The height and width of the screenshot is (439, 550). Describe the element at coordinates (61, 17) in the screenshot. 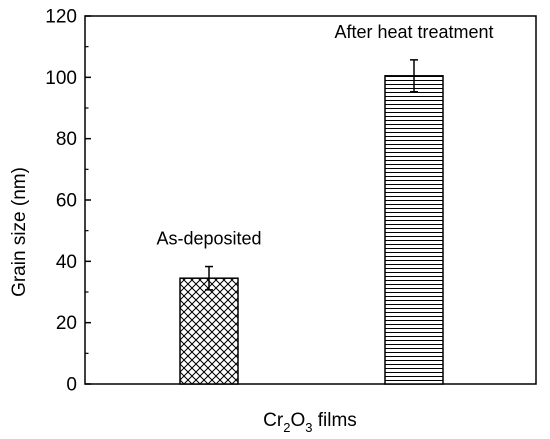

I see `y-tick-label: 120` at that location.